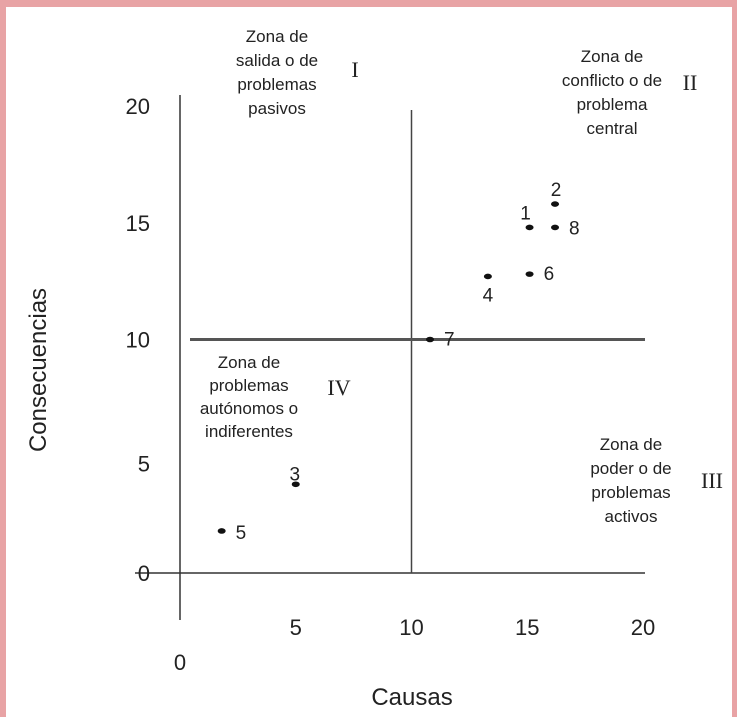 Image resolution: width=737 pixels, height=717 pixels. Describe the element at coordinates (277, 60) in the screenshot. I see `zone-i-text-line-2: salida o de` at that location.